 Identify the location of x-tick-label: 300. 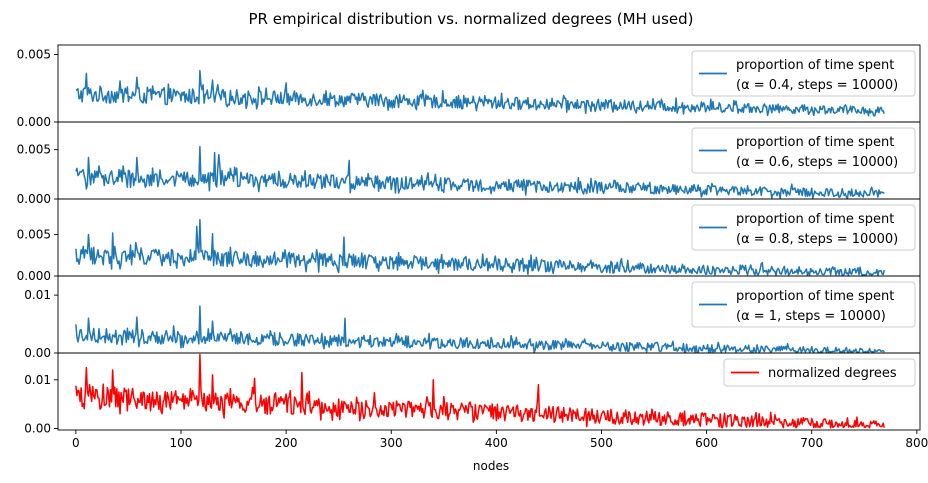
(391, 443).